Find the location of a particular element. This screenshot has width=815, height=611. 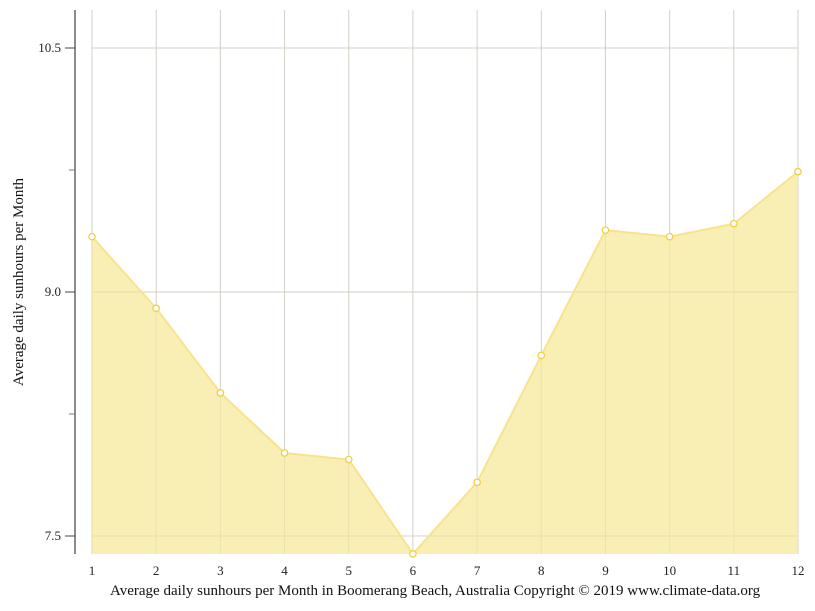

y-axis-ticks: 7.5 9.0 10.5 is located at coordinates (56, 291).